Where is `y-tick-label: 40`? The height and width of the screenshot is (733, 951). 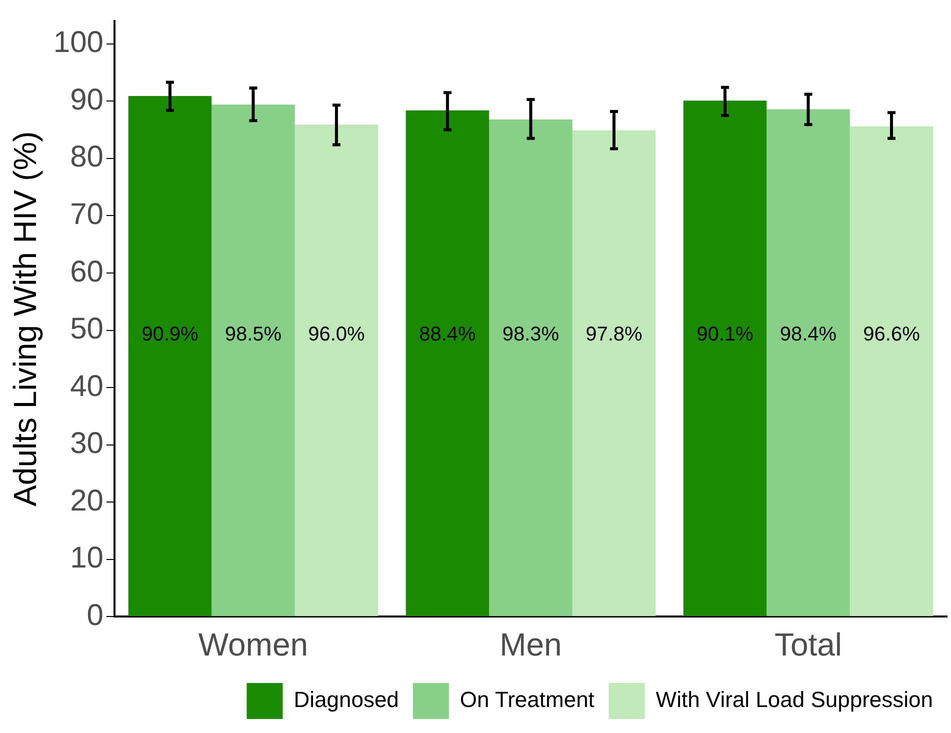 y-tick-label: 40 is located at coordinates (87, 386).